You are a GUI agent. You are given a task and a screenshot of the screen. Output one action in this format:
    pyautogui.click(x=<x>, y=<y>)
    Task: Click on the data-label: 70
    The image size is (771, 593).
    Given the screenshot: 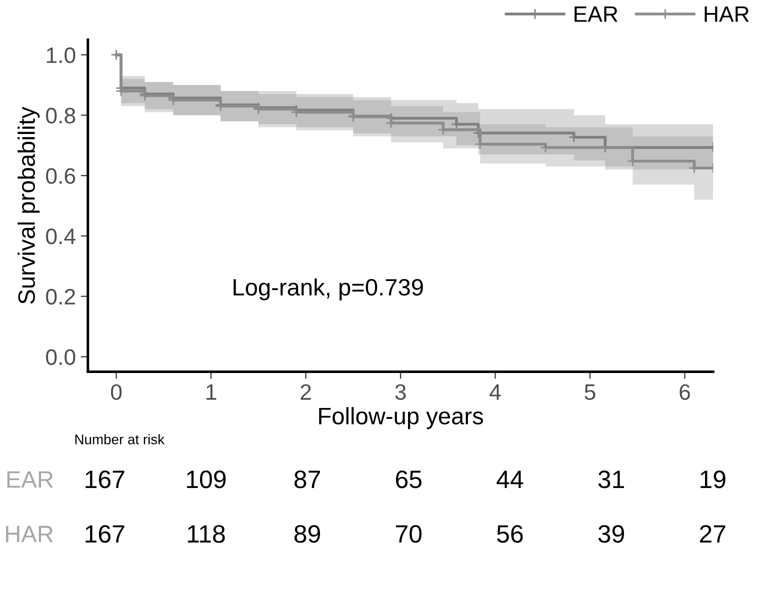 What is the action you would take?
    pyautogui.click(x=409, y=534)
    